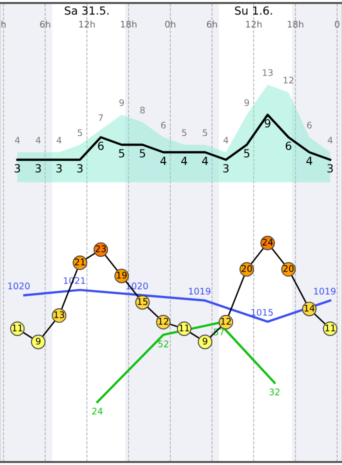 Image resolution: width=342 pixels, height=465 pixels. I want to click on x2-tick-label: Sa 31.5., so click(86, 10).